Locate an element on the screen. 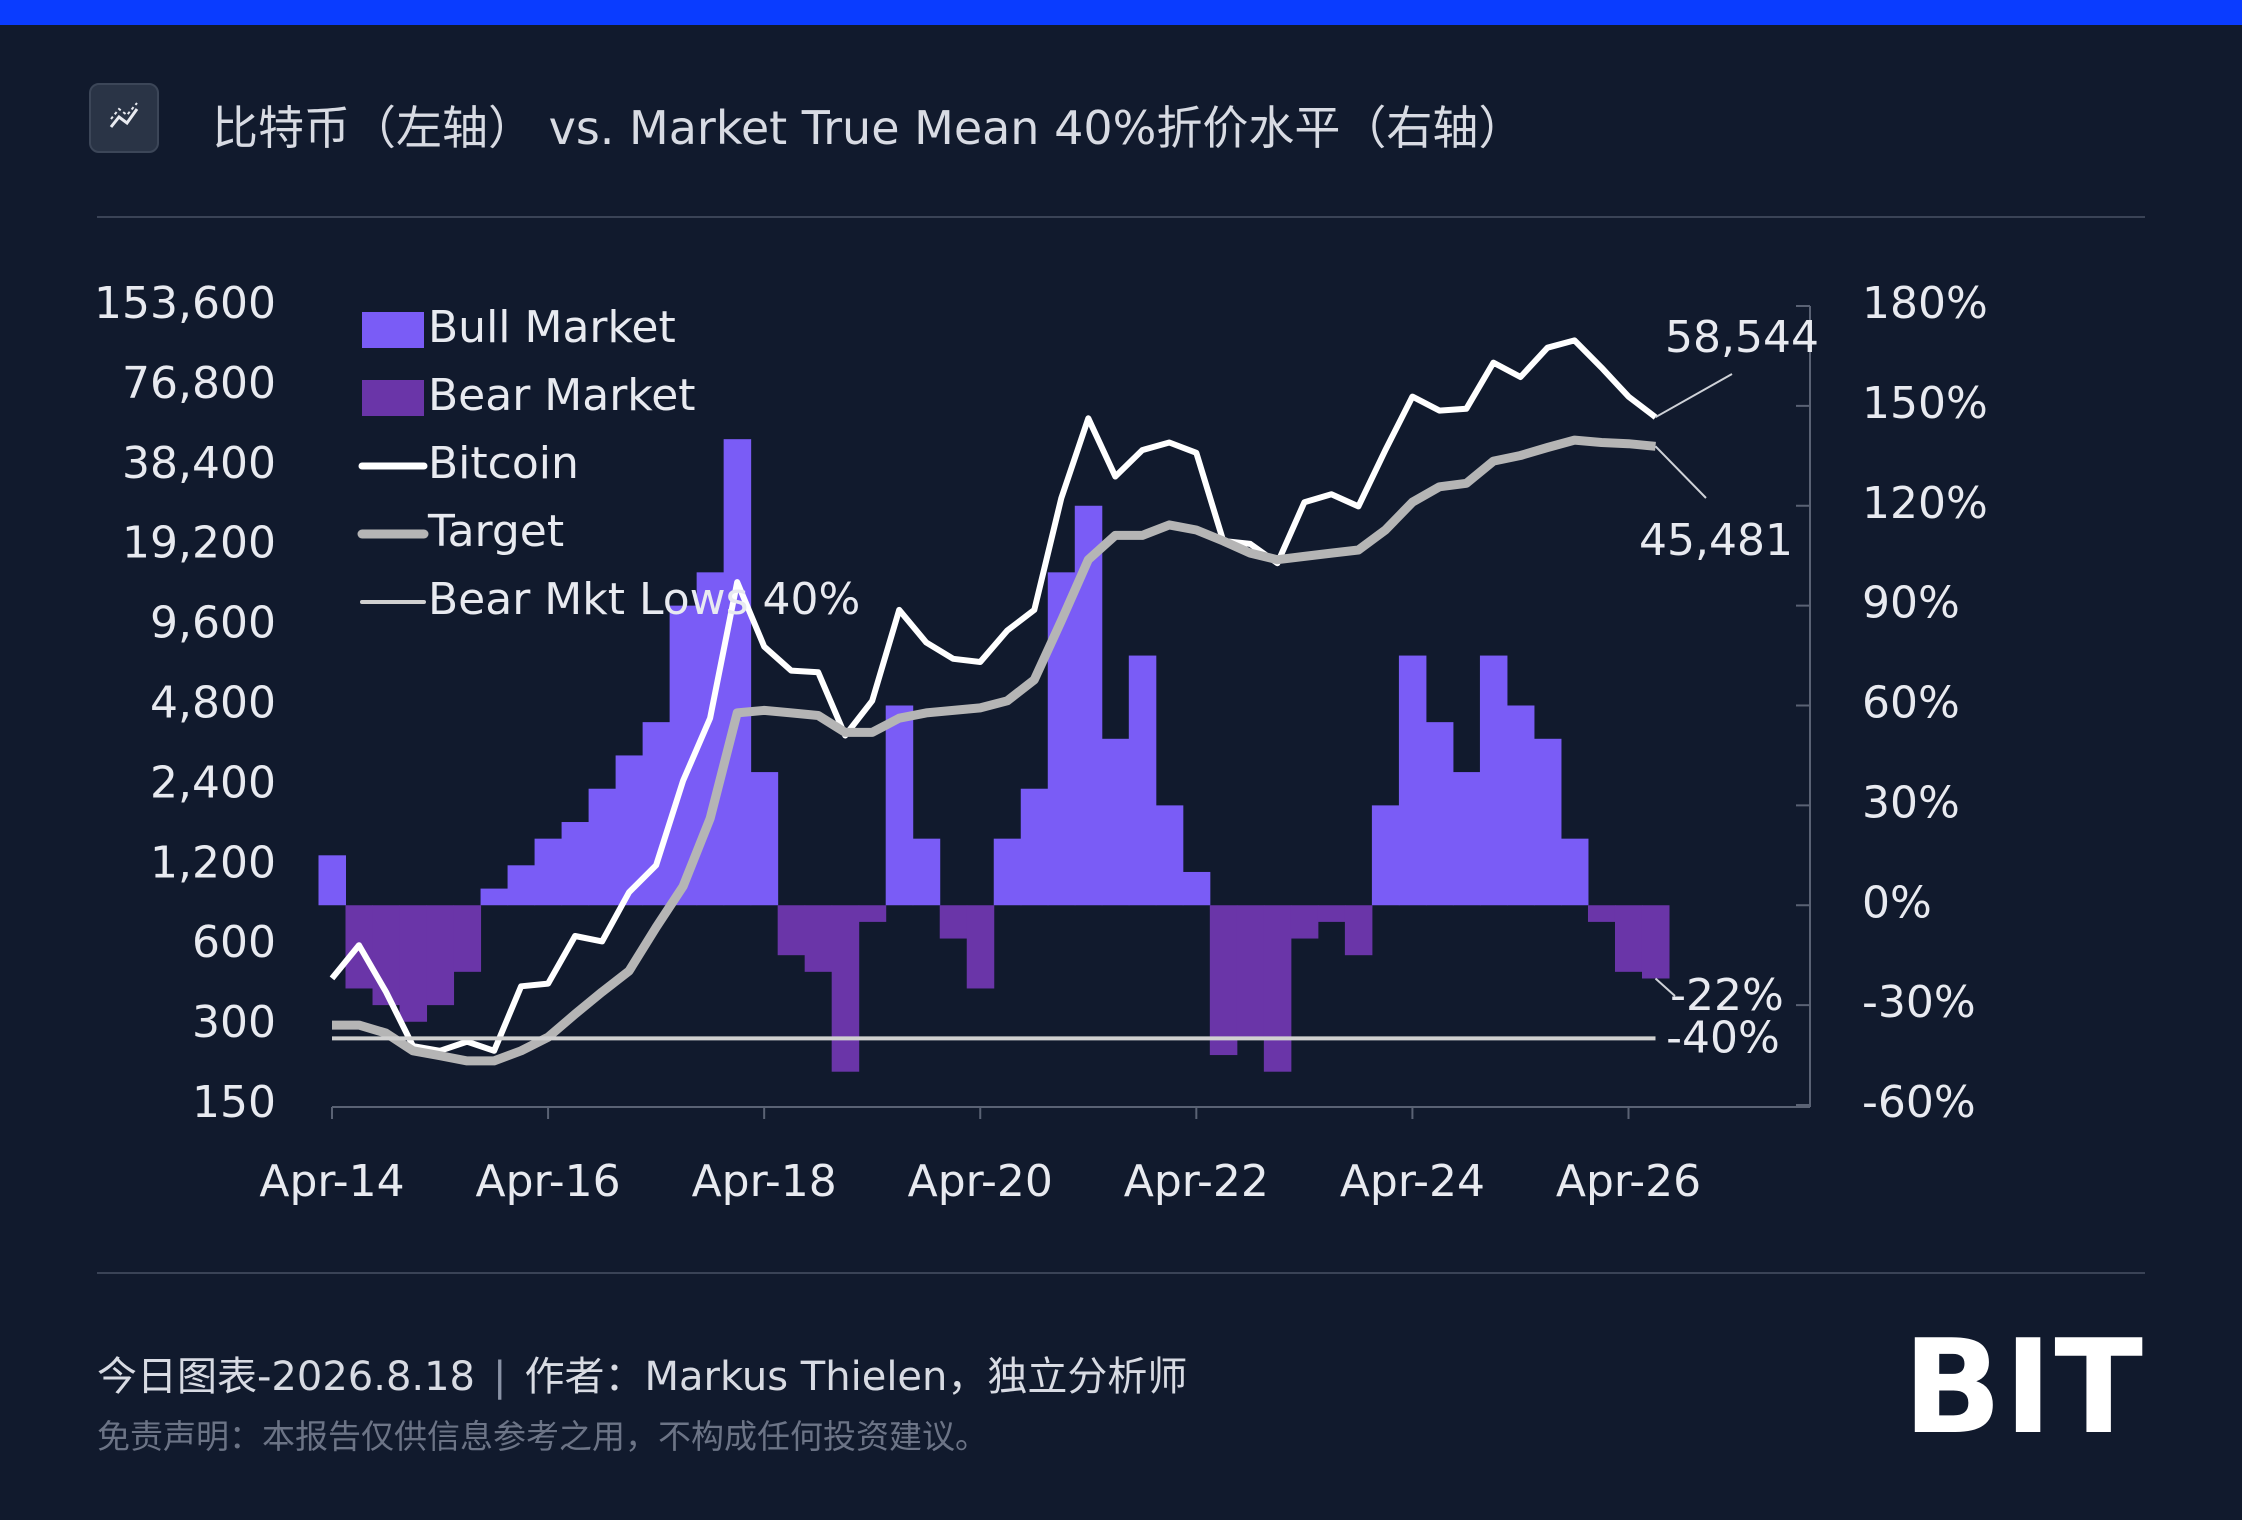  logo: BIT is located at coordinates (2023, 1387).